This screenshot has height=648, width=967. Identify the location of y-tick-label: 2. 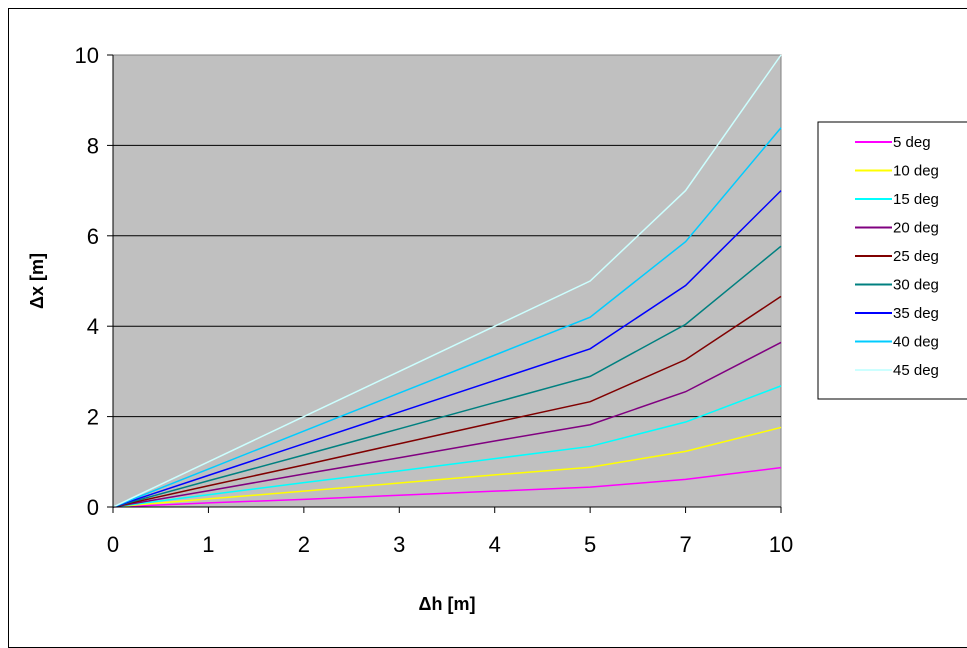
(93, 417).